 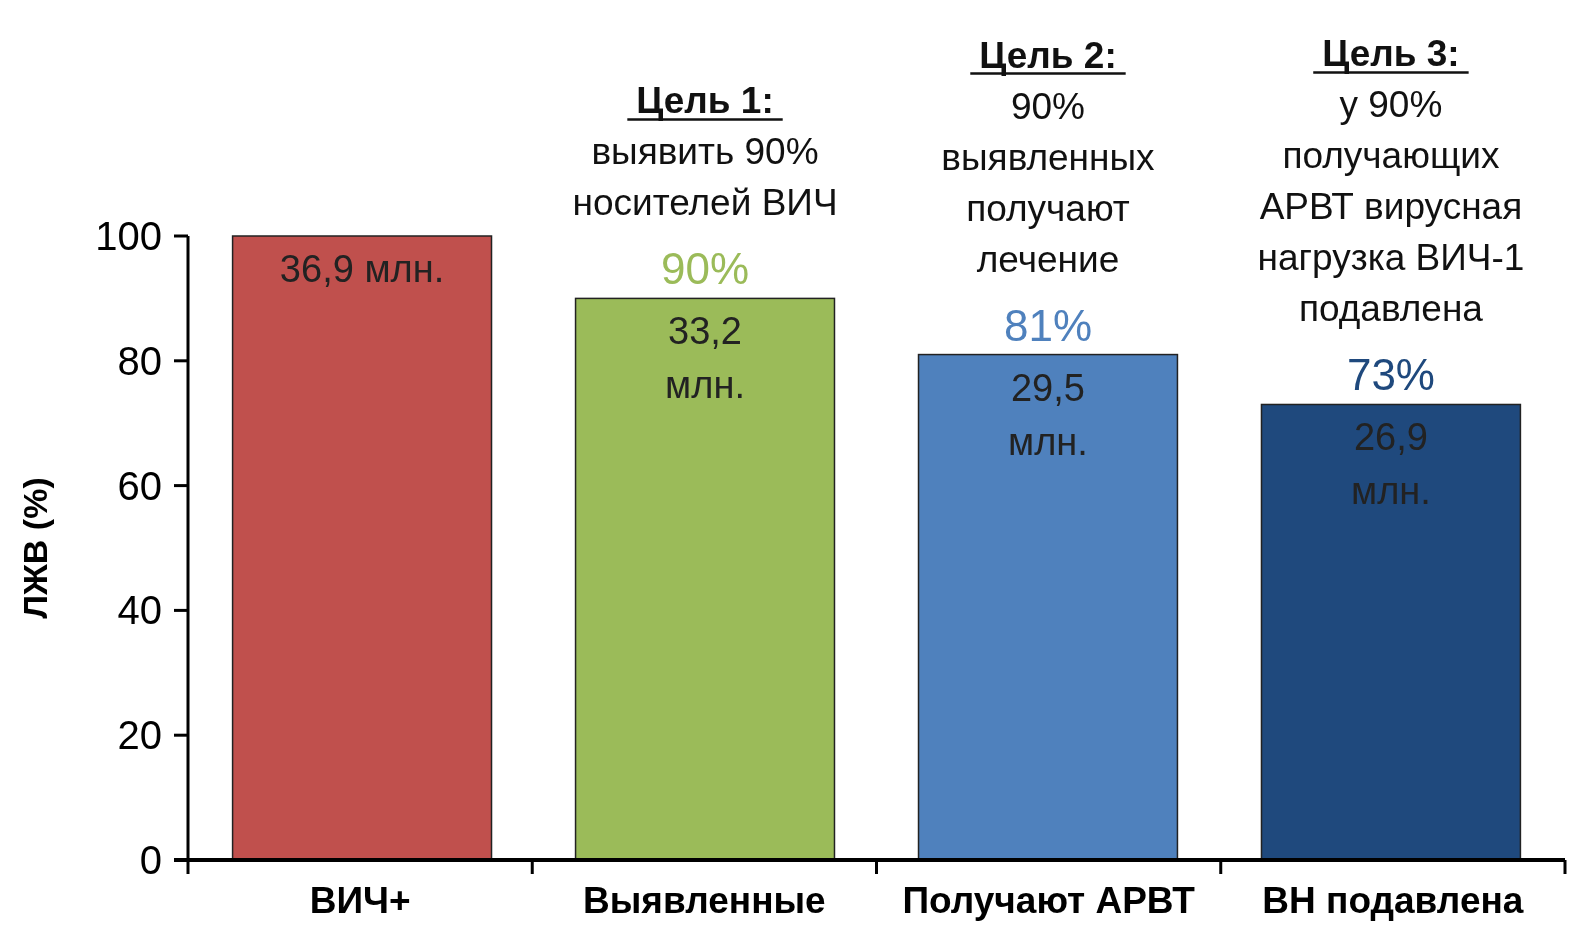 I want to click on annotation: 29,5 млн., so click(x=1048, y=414).